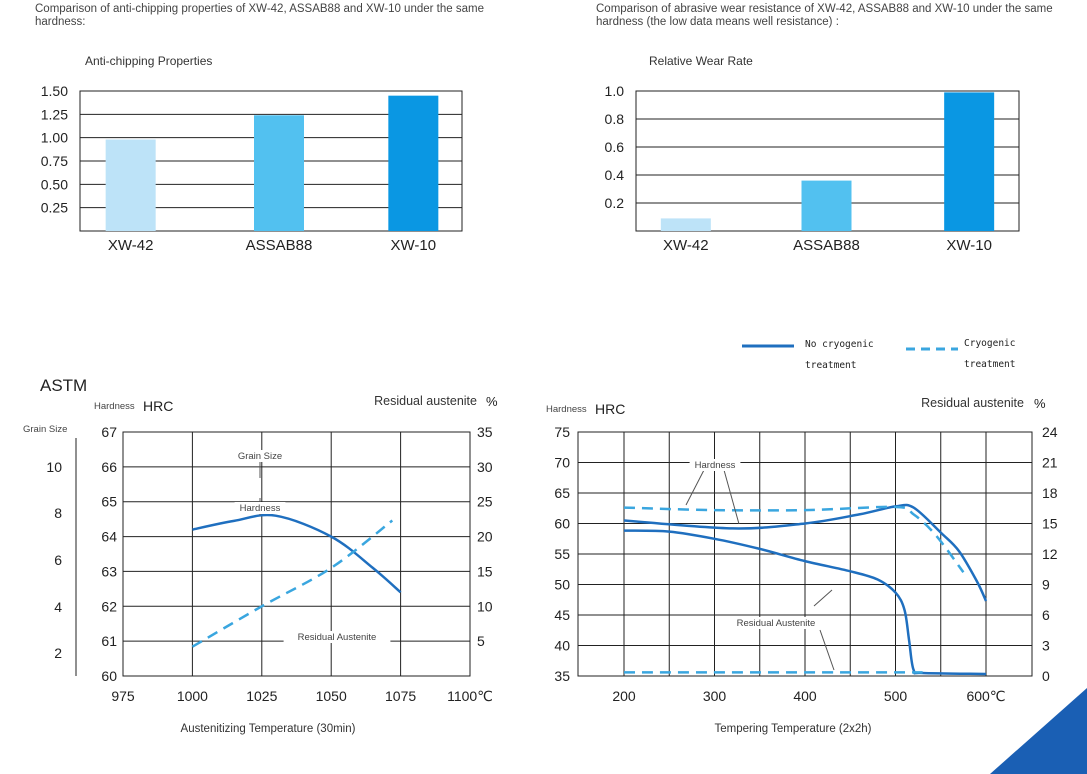 Image resolution: width=1087 pixels, height=774 pixels. I want to click on astm-residual-austenite-line, so click(292, 583).